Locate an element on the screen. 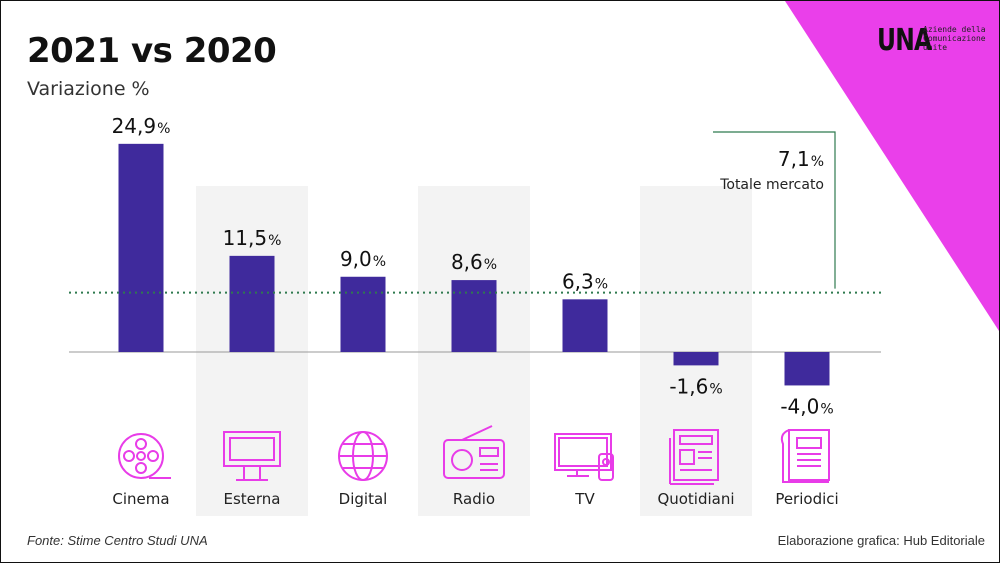  value-label-quotidiani: -1,6% is located at coordinates (695, 386).